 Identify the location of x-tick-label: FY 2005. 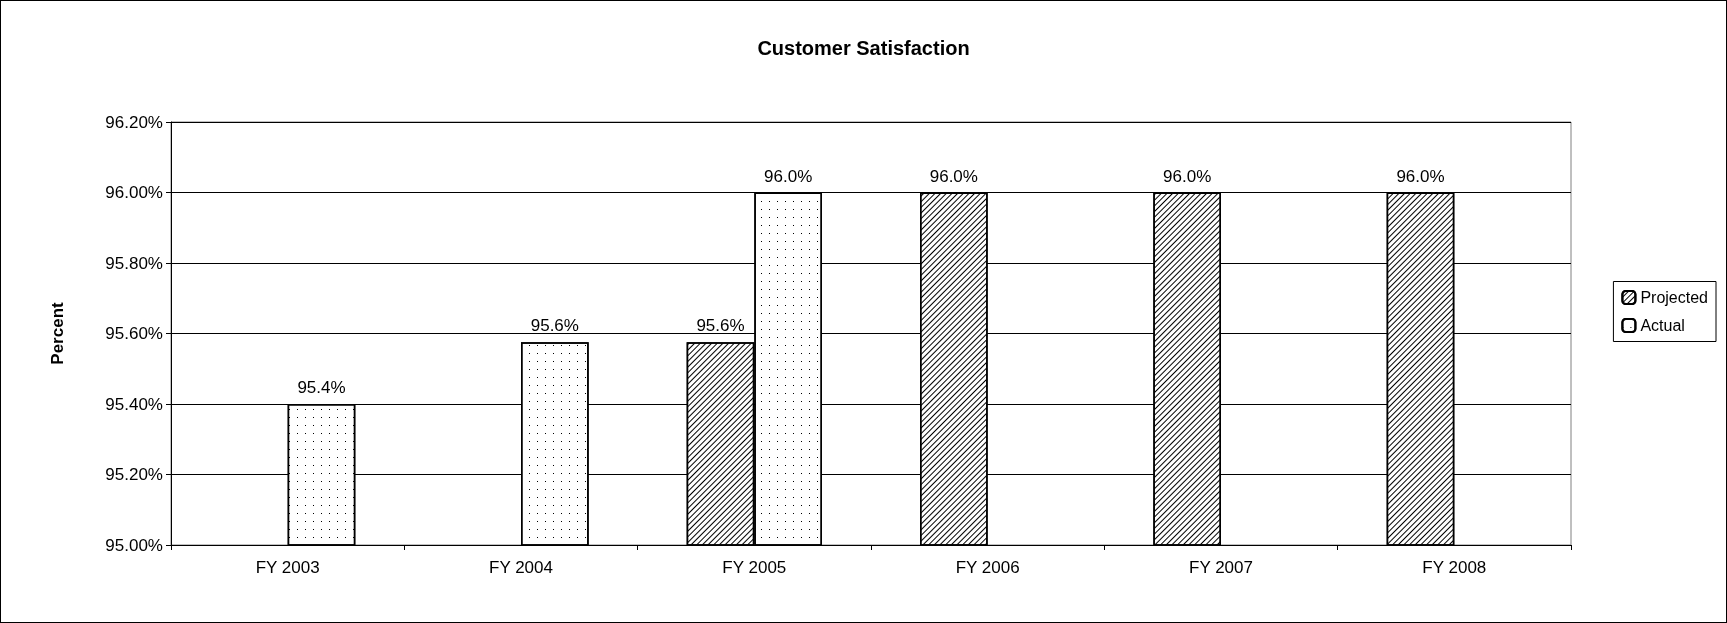
(754, 567).